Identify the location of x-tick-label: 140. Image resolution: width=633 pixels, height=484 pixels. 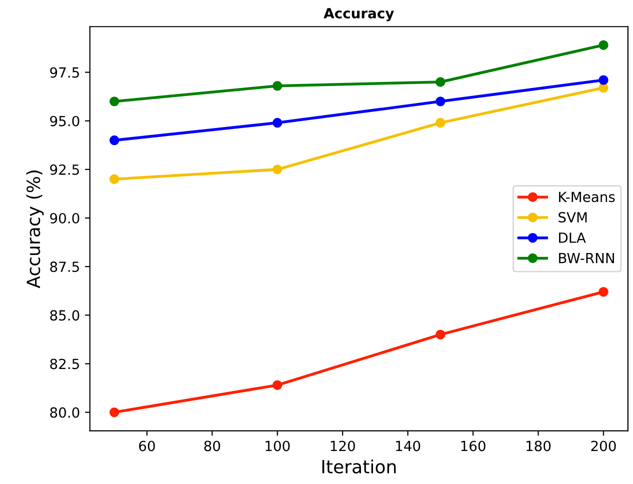
(408, 446).